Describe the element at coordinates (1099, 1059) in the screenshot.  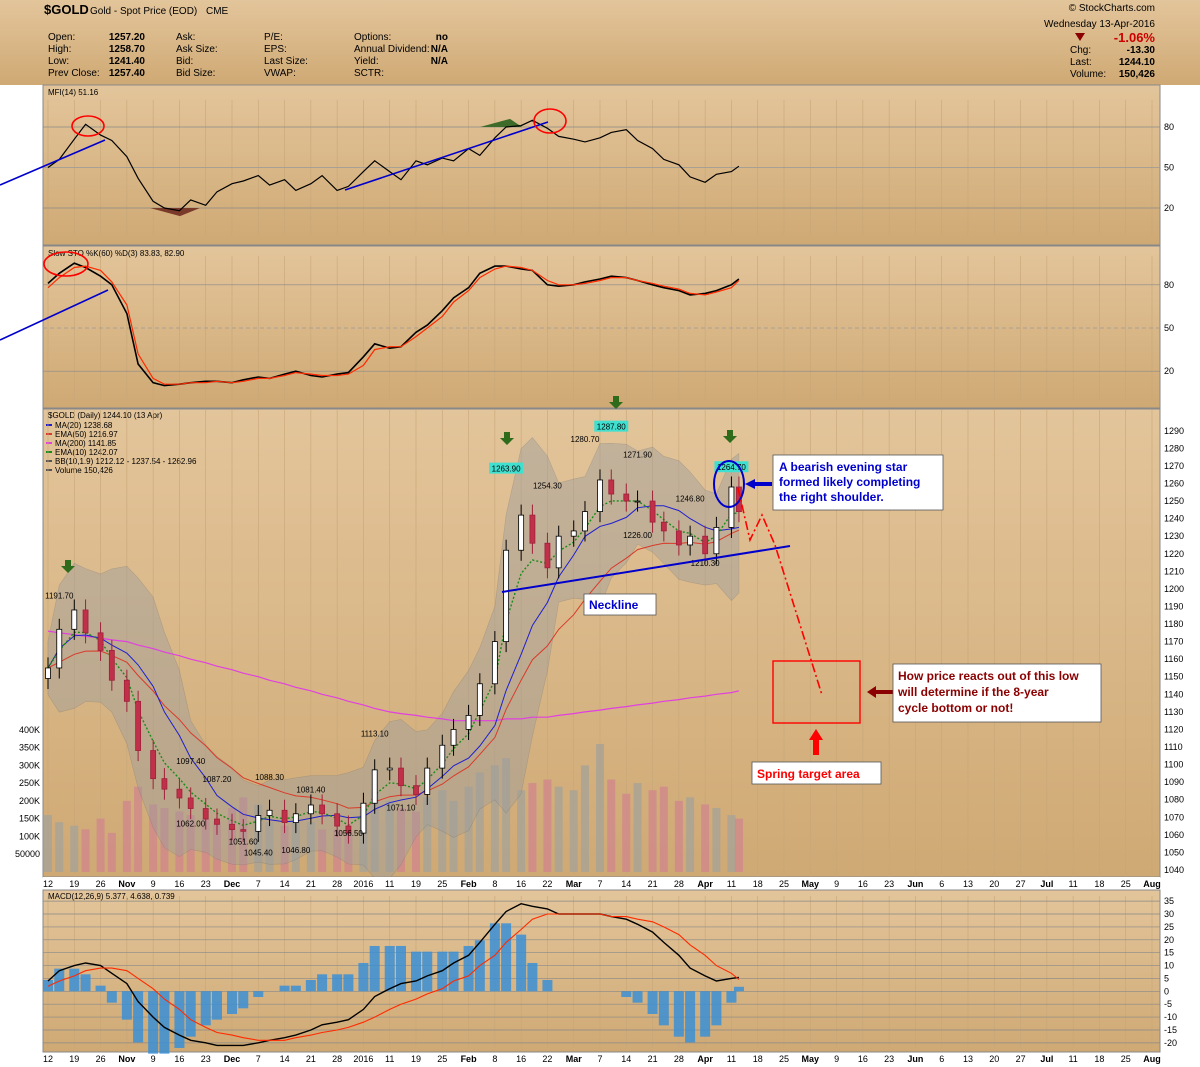
I see `x-tick-label: 18` at that location.